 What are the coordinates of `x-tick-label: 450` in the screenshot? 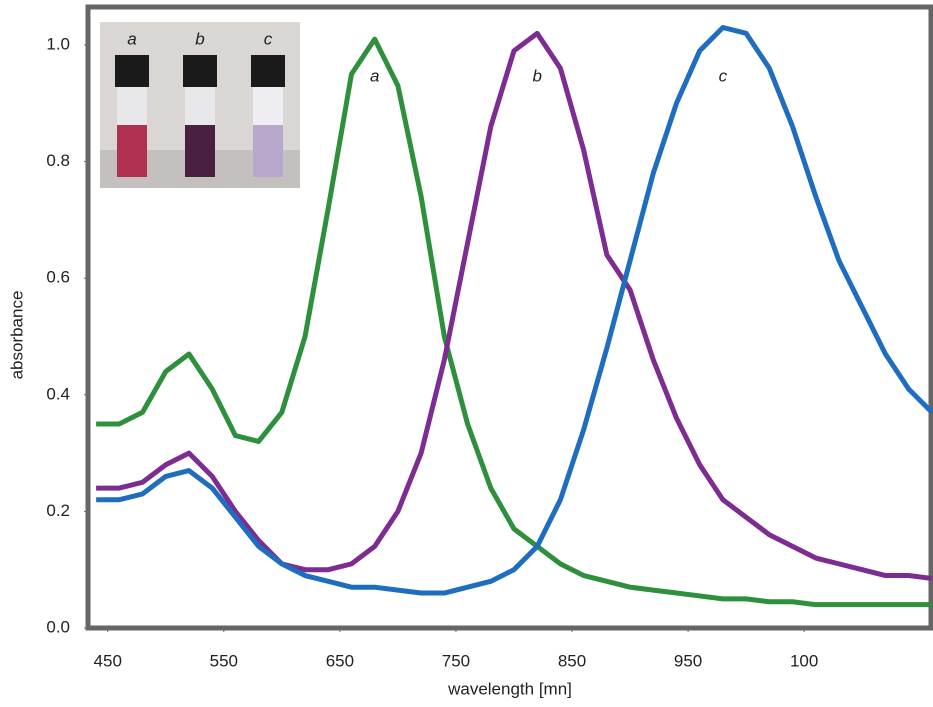 It's located at (108, 660).